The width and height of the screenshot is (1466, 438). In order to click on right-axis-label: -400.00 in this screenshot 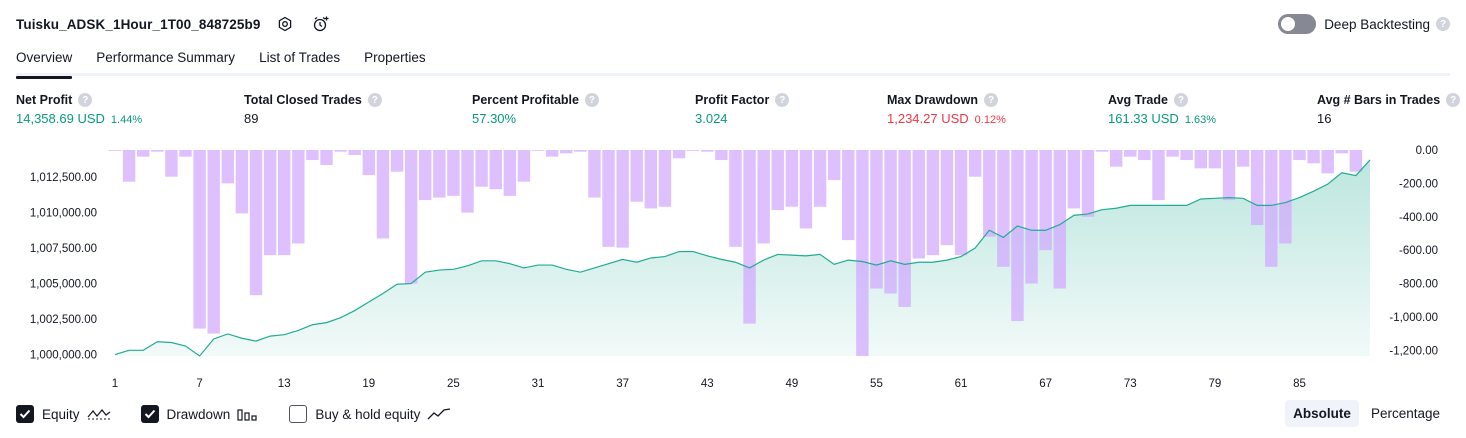, I will do `click(1418, 218)`.